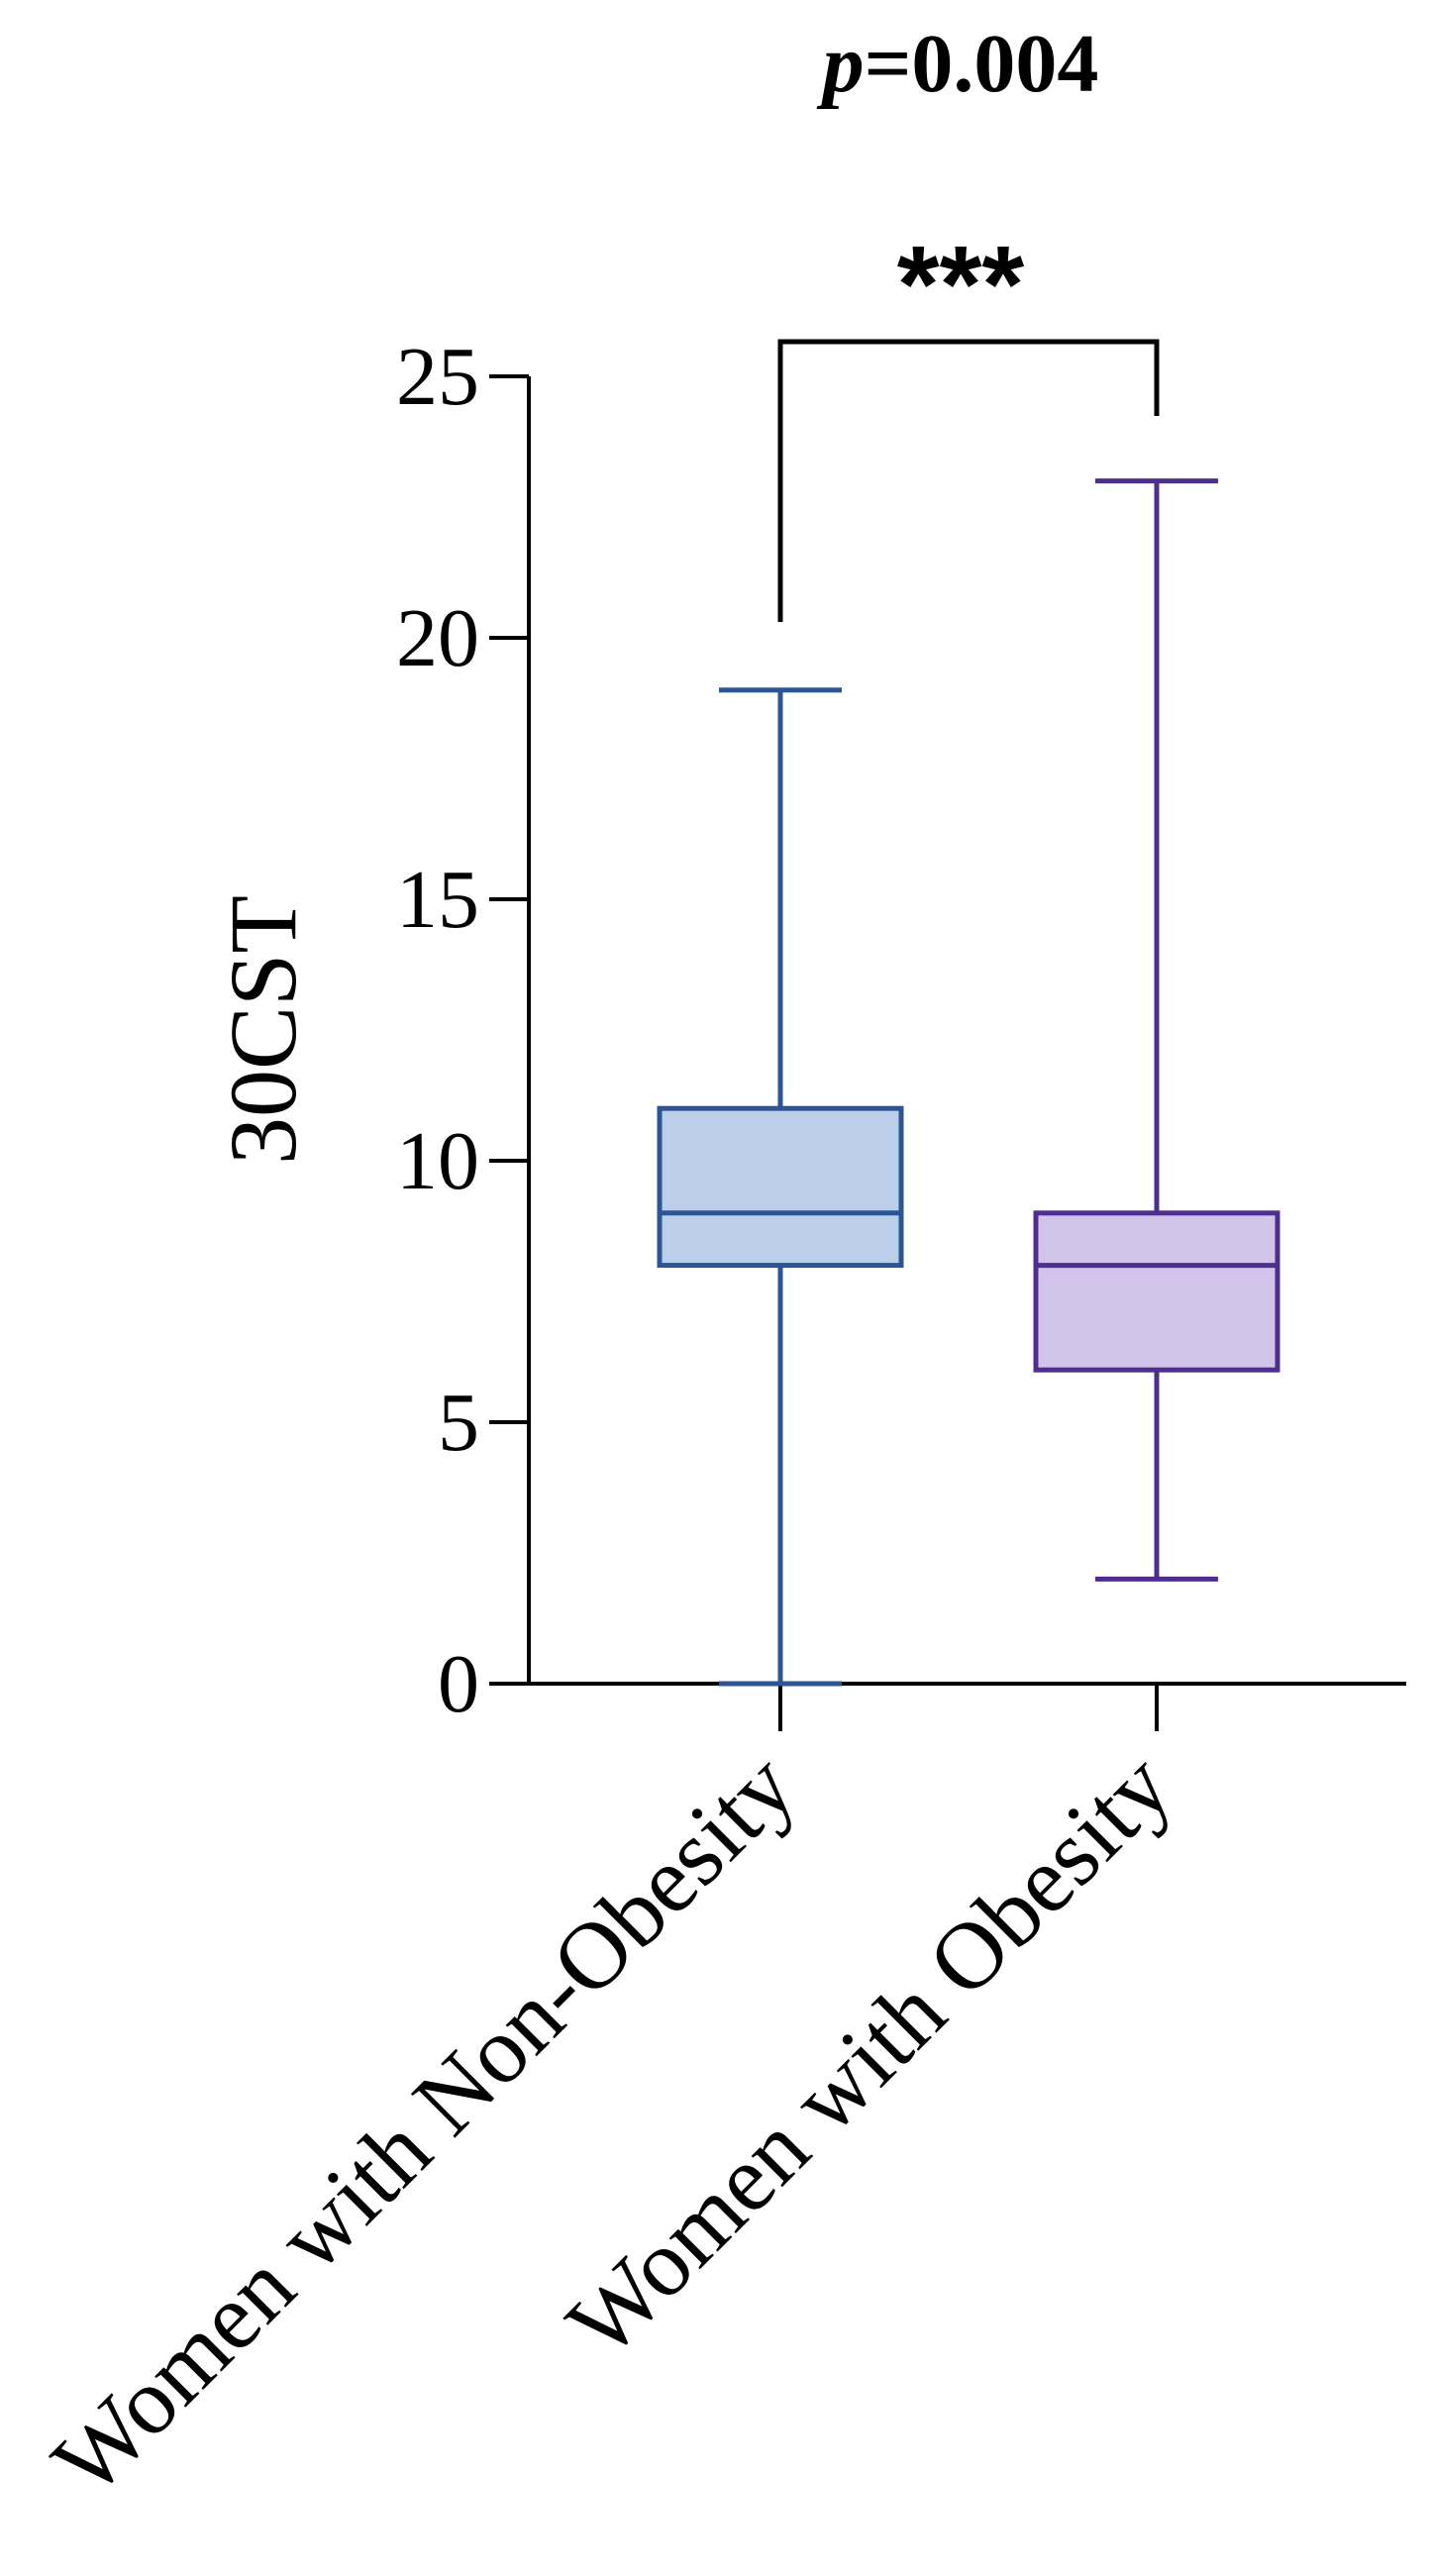 Image resolution: width=1431 pixels, height=2576 pixels. I want to click on significance-stars: ***, so click(961, 285).